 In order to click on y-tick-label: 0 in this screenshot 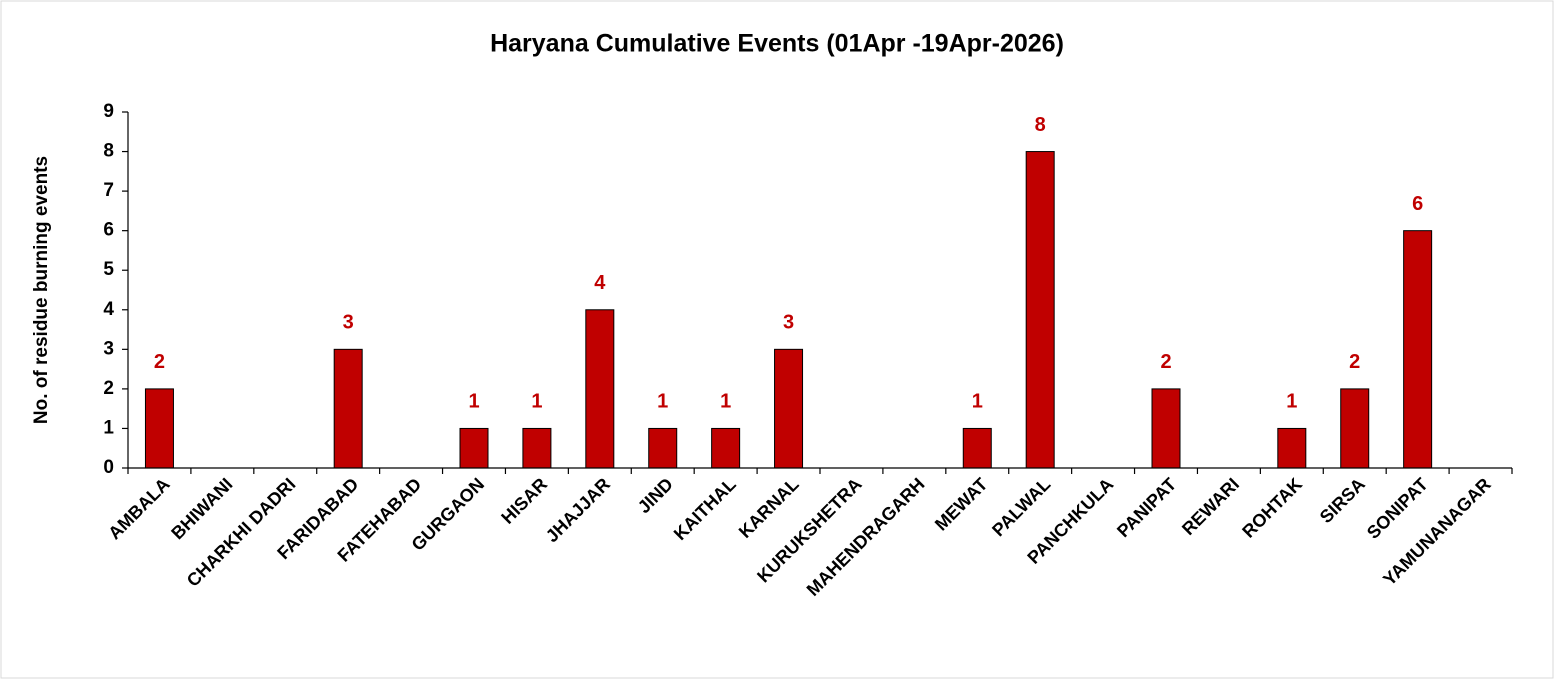, I will do `click(108, 467)`.